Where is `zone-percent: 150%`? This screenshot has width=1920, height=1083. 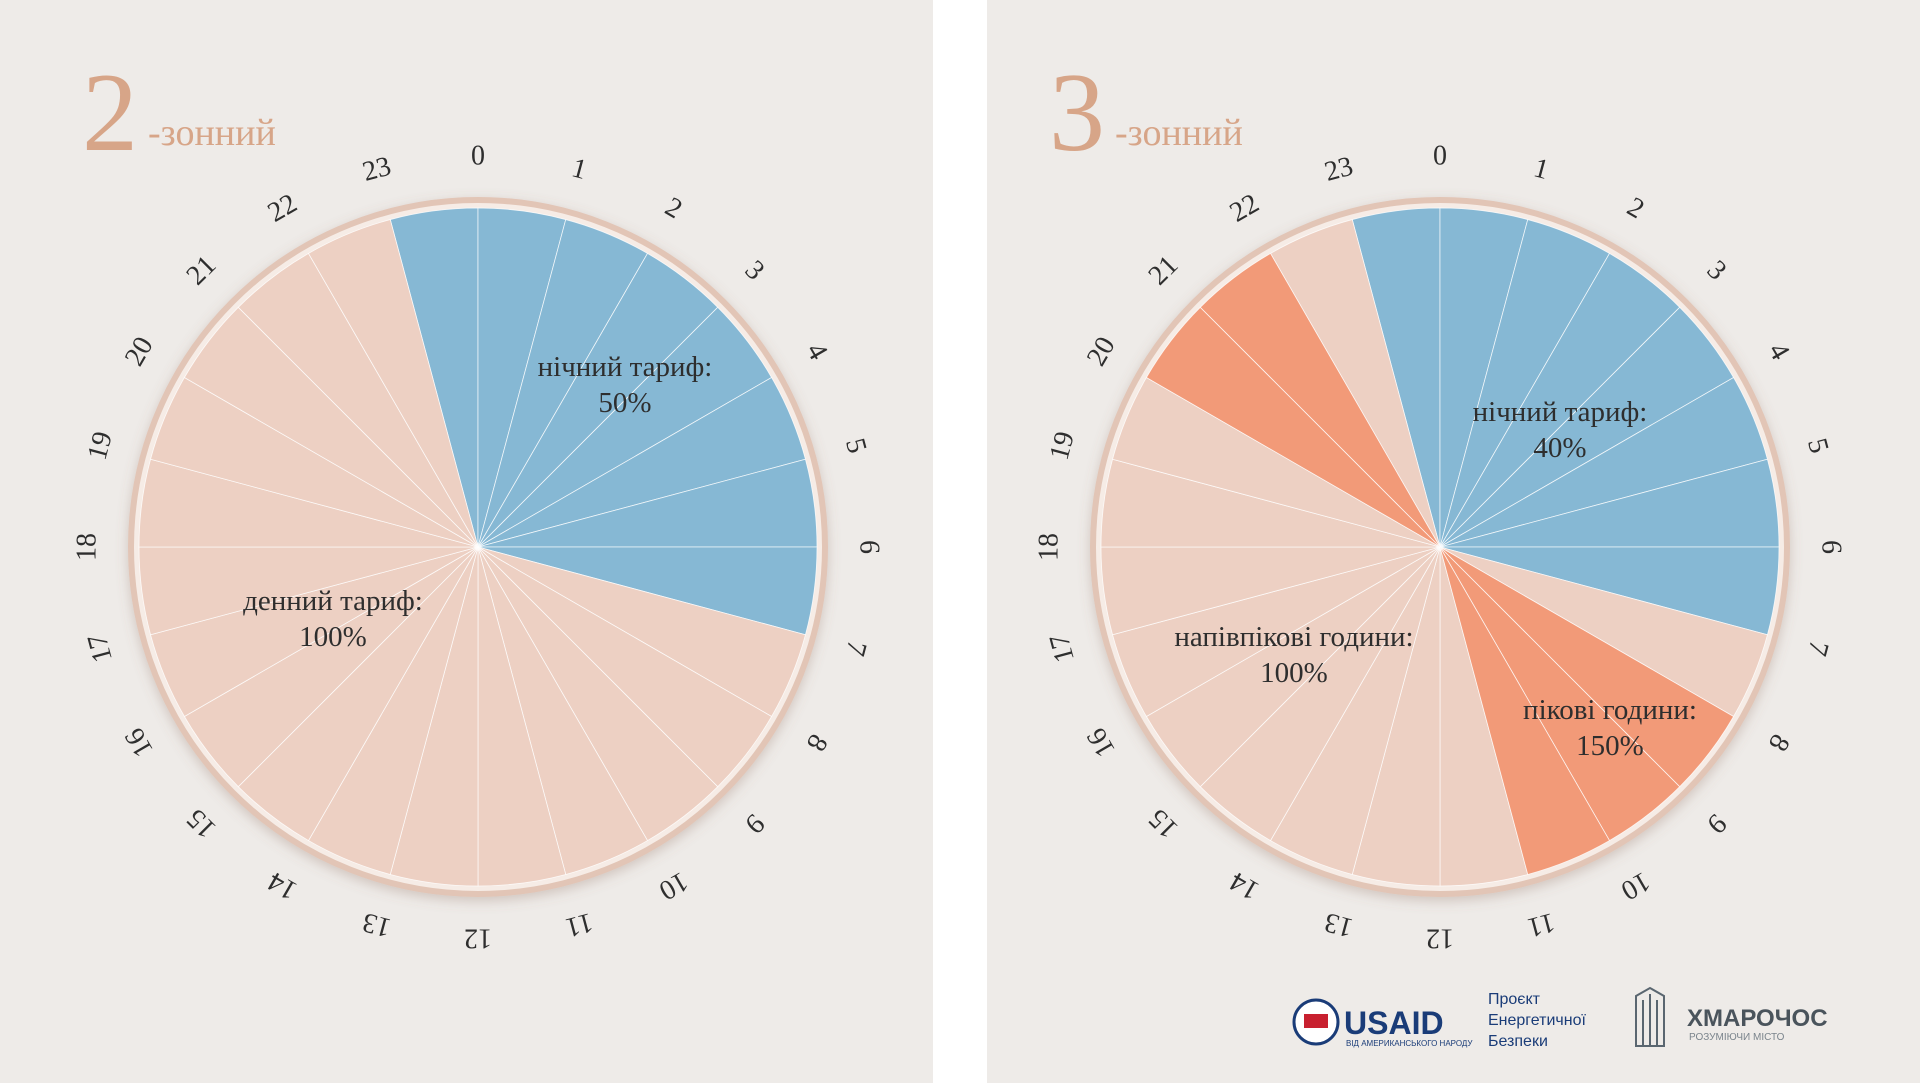
zone-percent: 150% is located at coordinates (1610, 746).